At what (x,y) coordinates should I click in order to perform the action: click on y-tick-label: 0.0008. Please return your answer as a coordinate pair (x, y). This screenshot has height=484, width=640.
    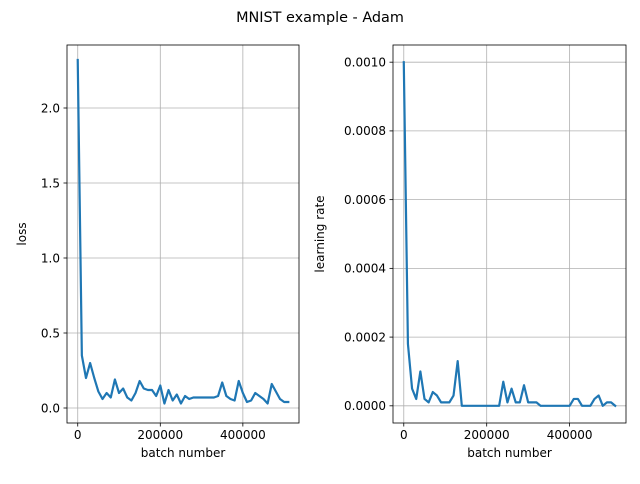
    Looking at the image, I should click on (365, 131).